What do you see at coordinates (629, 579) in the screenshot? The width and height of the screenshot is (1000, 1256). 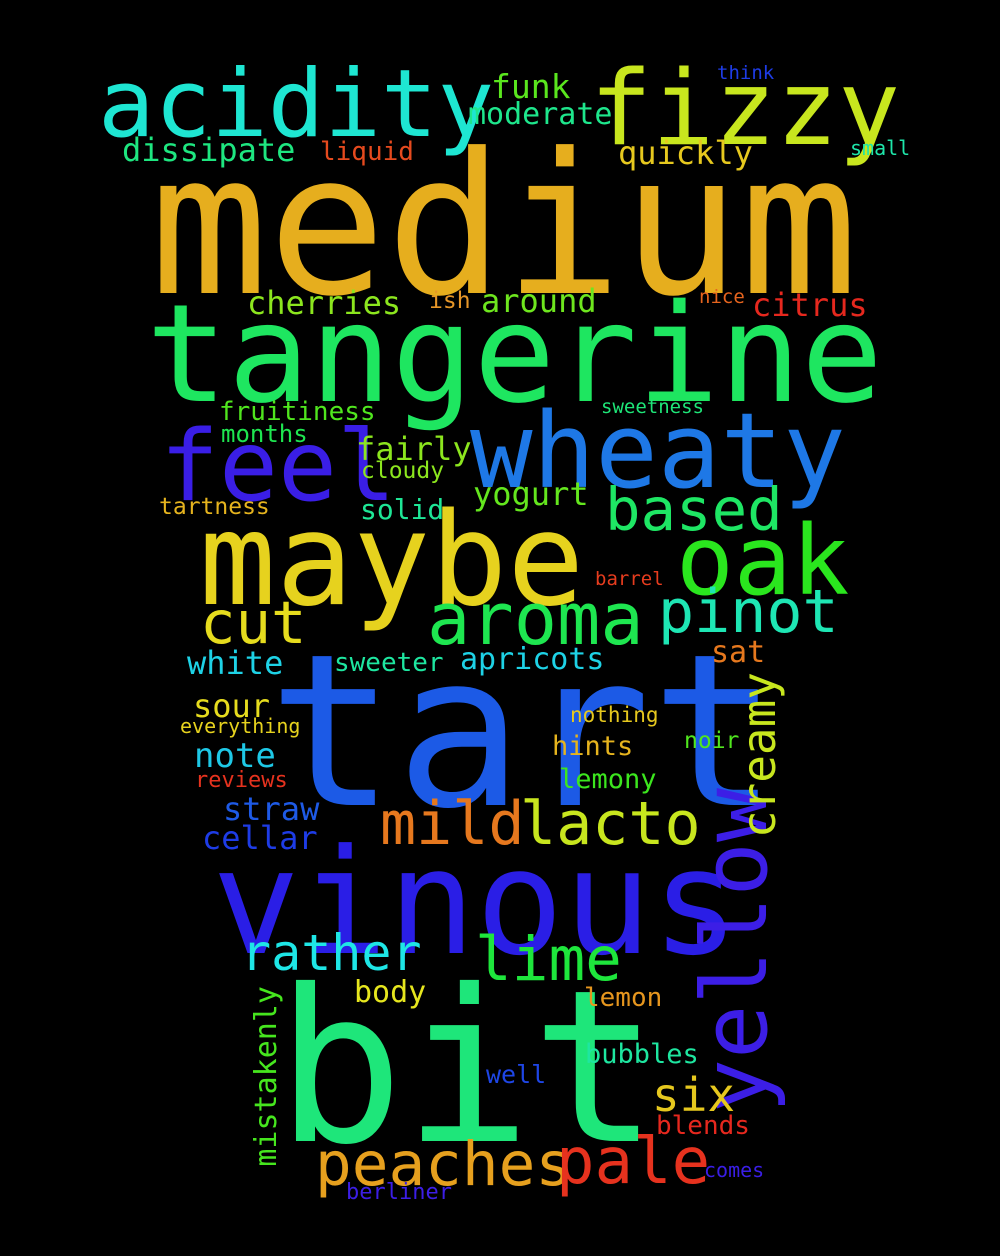 I see `word-barrel: barrel` at bounding box center [629, 579].